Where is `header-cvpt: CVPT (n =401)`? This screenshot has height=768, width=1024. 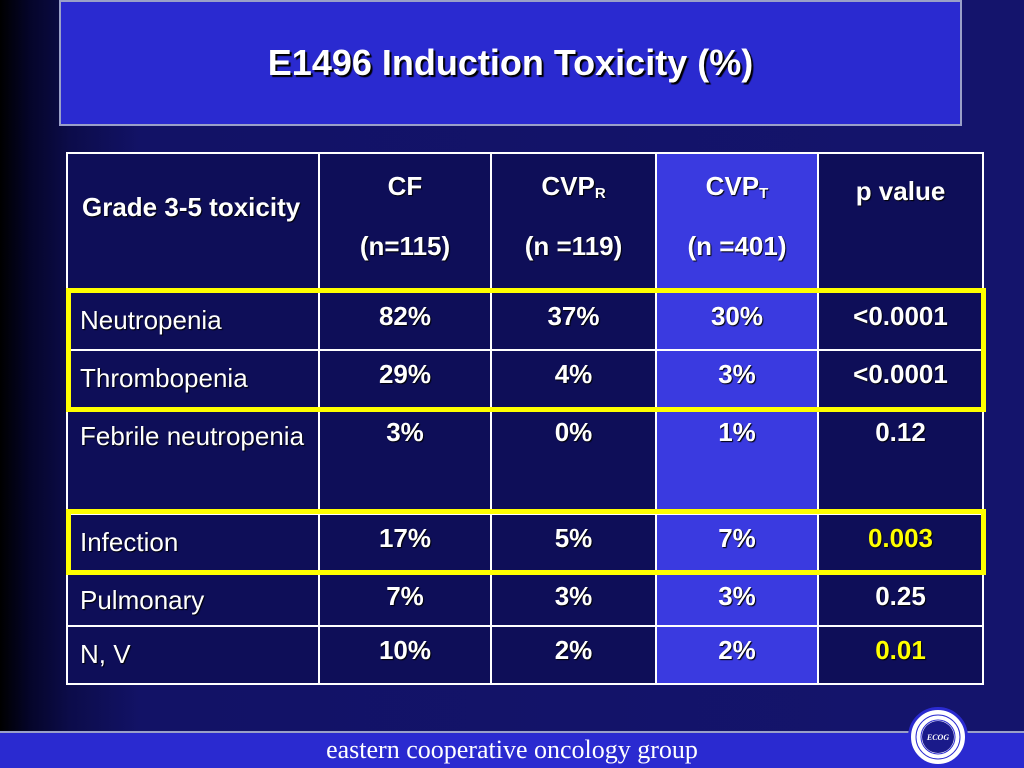
header-cvpt: CVPT (n =401) is located at coordinates (737, 222).